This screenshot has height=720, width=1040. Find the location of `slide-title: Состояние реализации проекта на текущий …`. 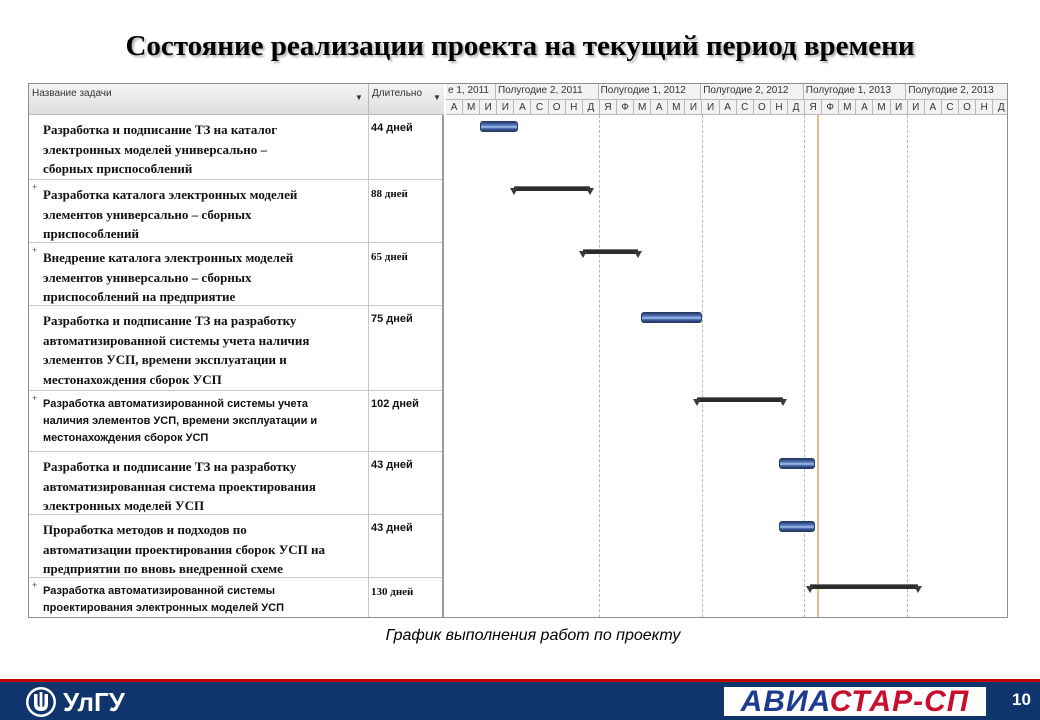

slide-title: Состояние реализации проекта на текущий … is located at coordinates (520, 46).